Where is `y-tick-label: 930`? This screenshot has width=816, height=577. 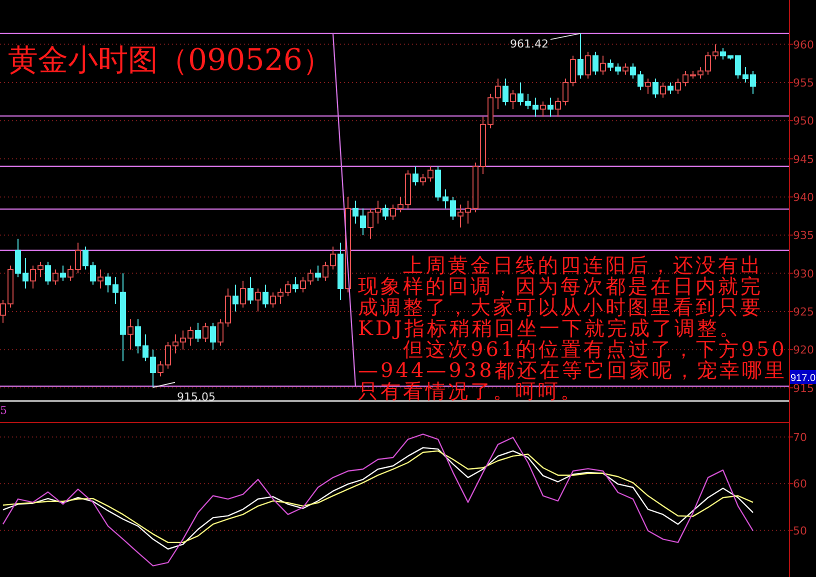 y-tick-label: 930 is located at coordinates (803, 273).